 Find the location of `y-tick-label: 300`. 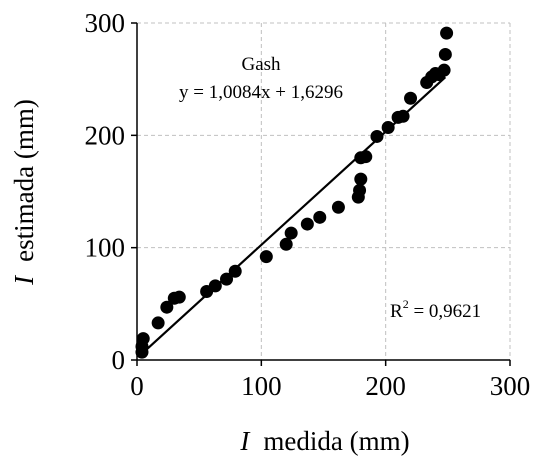

y-tick-label: 300 is located at coordinates (105, 23).